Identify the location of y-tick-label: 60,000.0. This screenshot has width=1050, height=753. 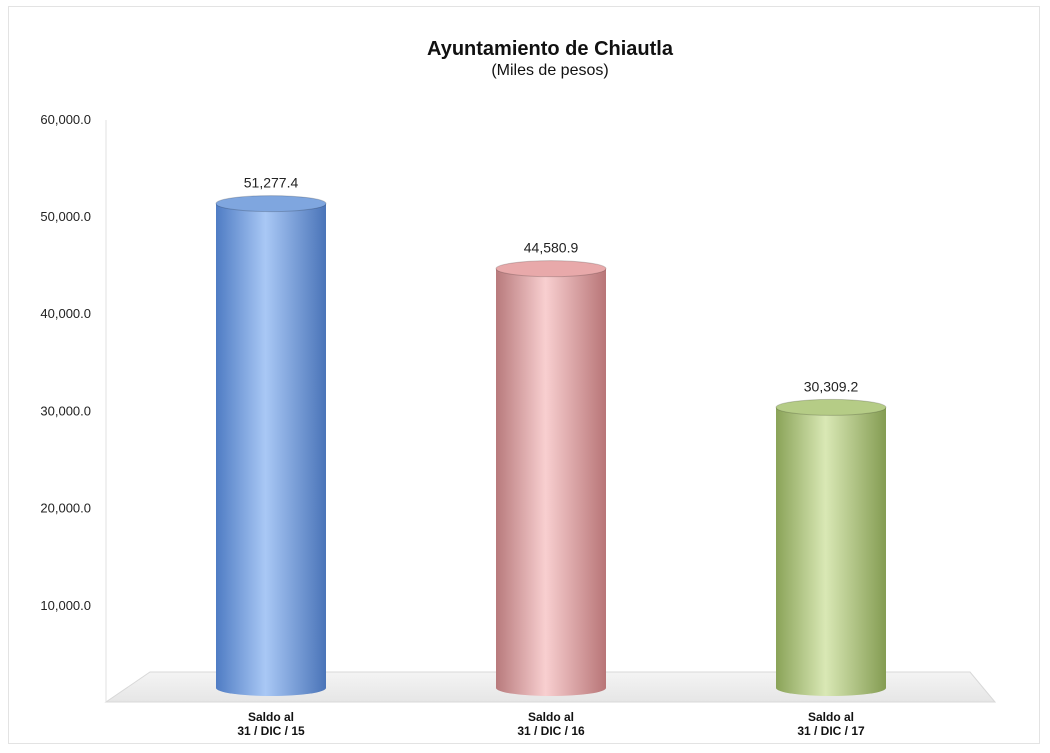
(65, 119).